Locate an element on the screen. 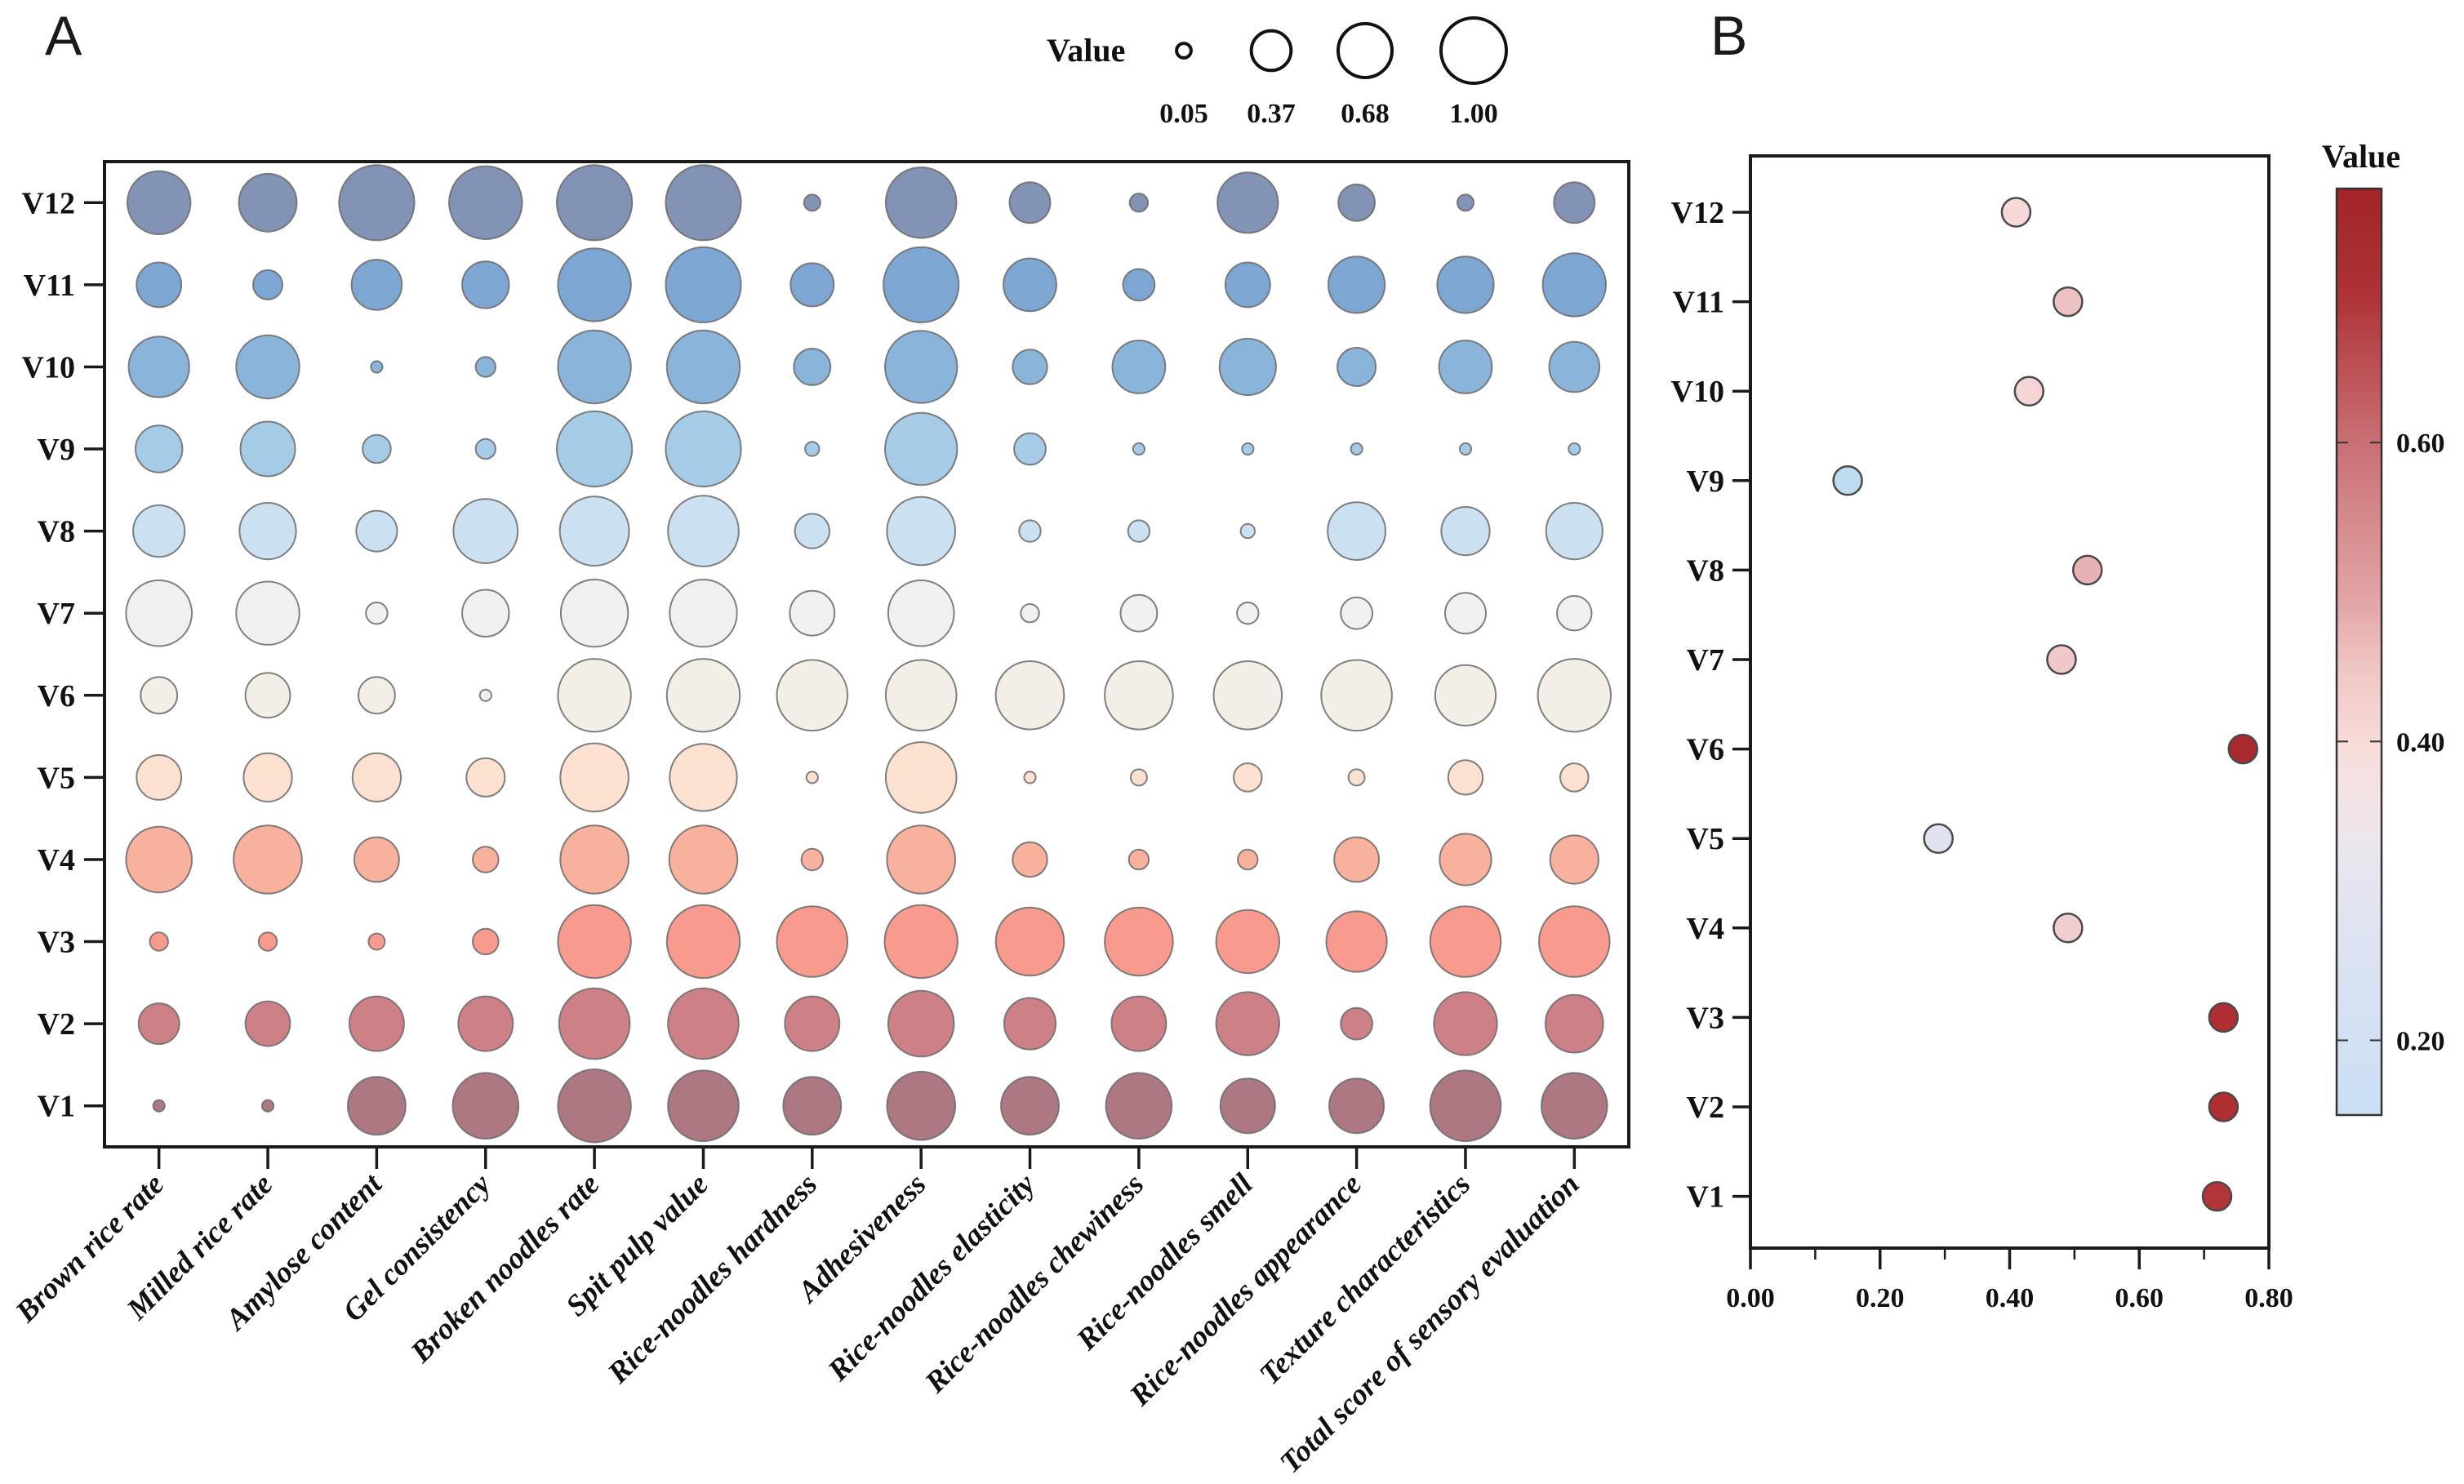 Image resolution: width=2464 pixels, height=1484 pixels. row-label: V12 is located at coordinates (49, 203).